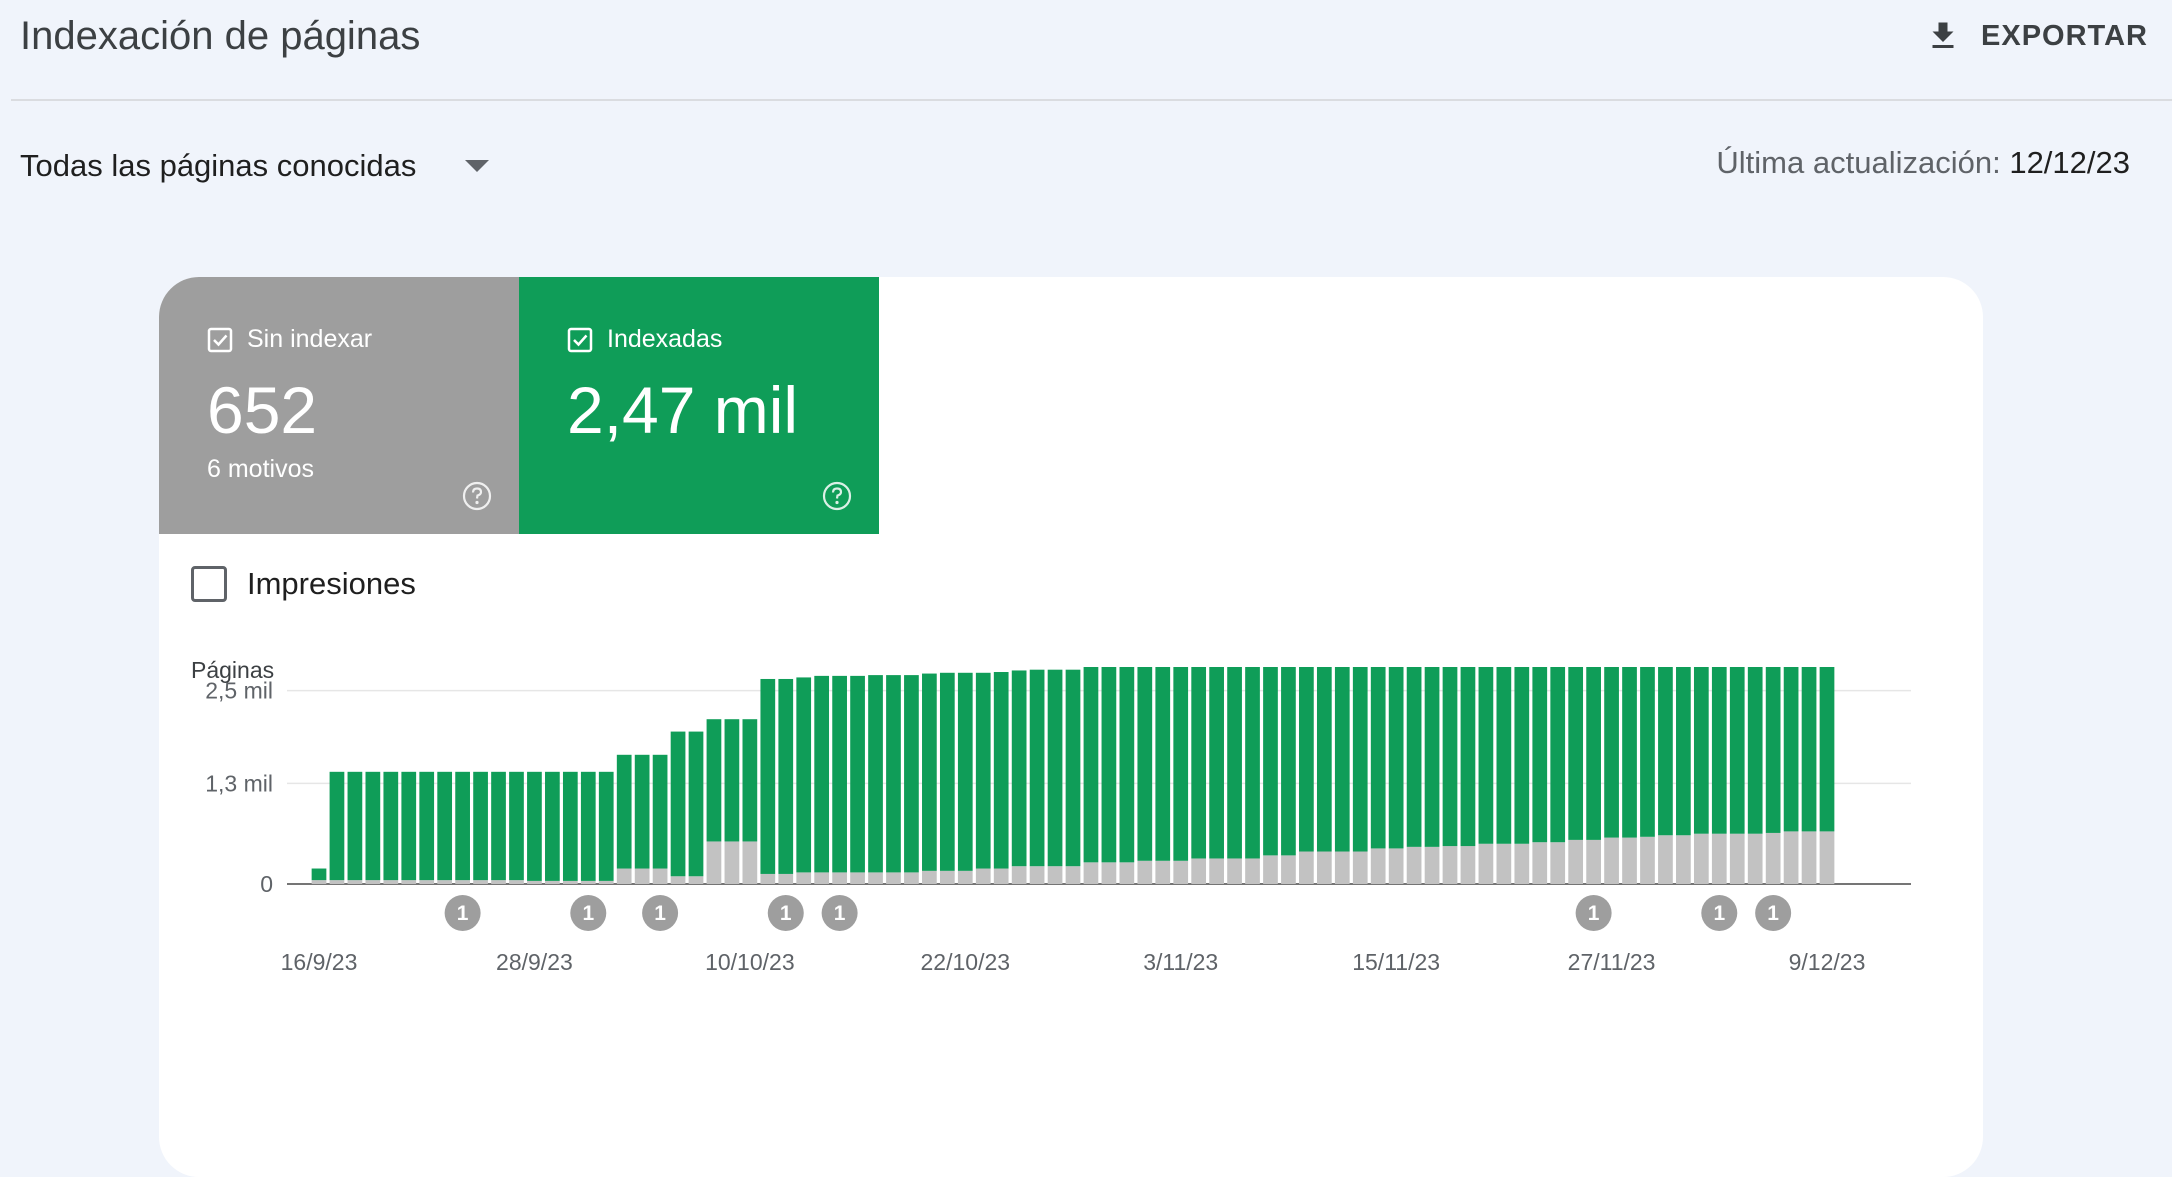  Describe the element at coordinates (303, 584) in the screenshot. I see `impressions-toggle: Impresiones` at that location.